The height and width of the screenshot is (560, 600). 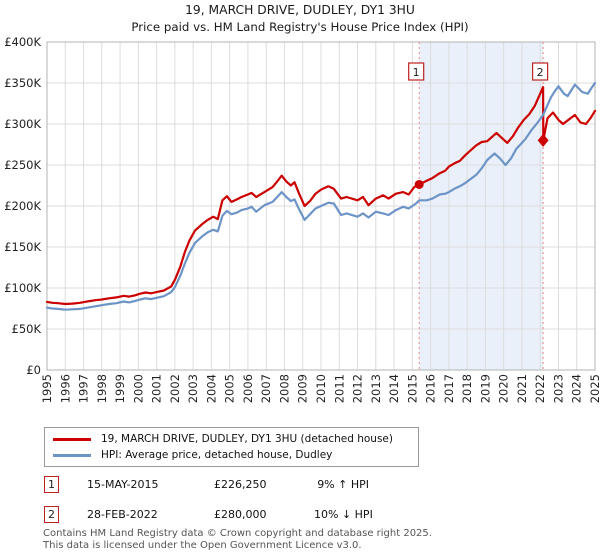 I want to click on x-axis-label: 2023, so click(x=559, y=388).